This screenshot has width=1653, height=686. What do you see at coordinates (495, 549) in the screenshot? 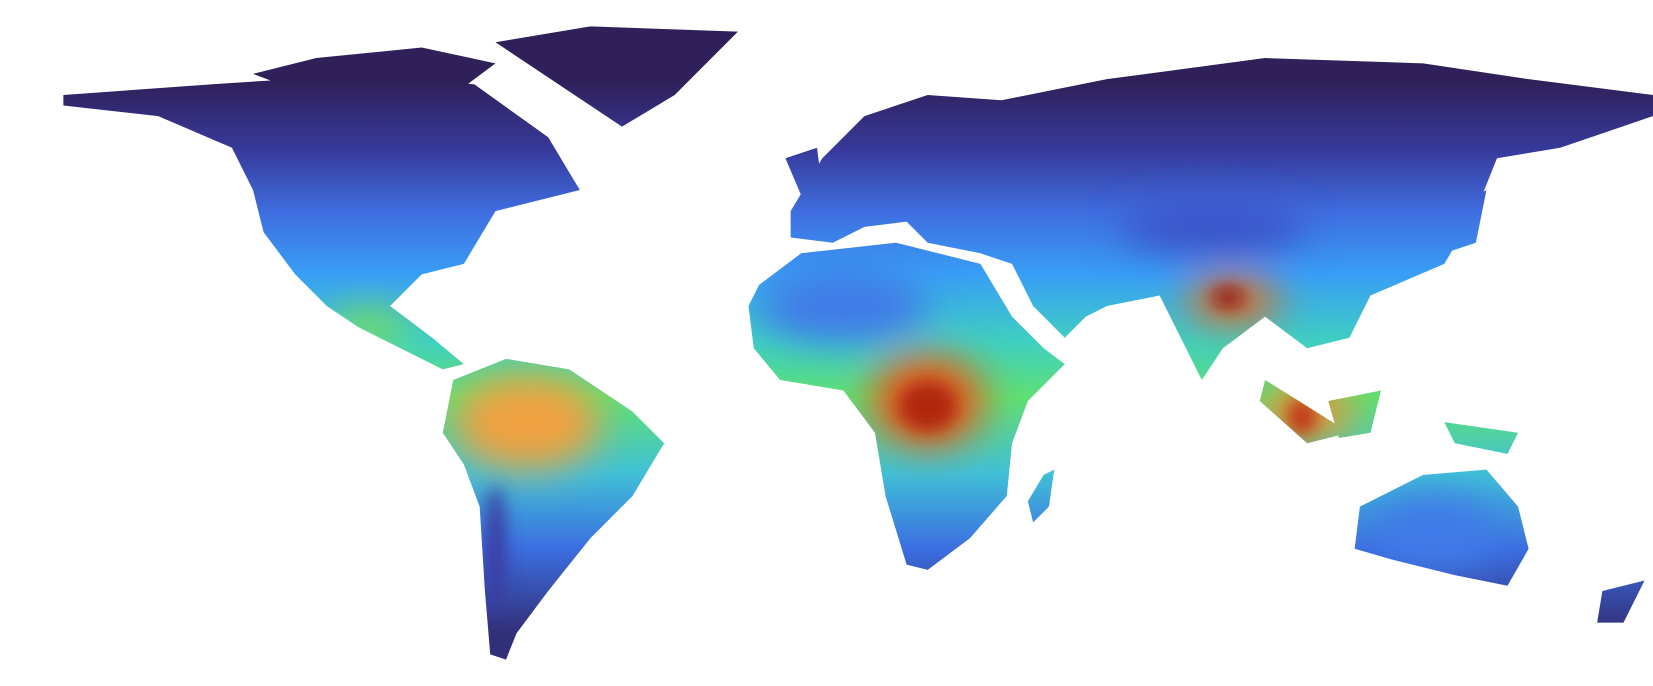
I see `andes` at bounding box center [495, 549].